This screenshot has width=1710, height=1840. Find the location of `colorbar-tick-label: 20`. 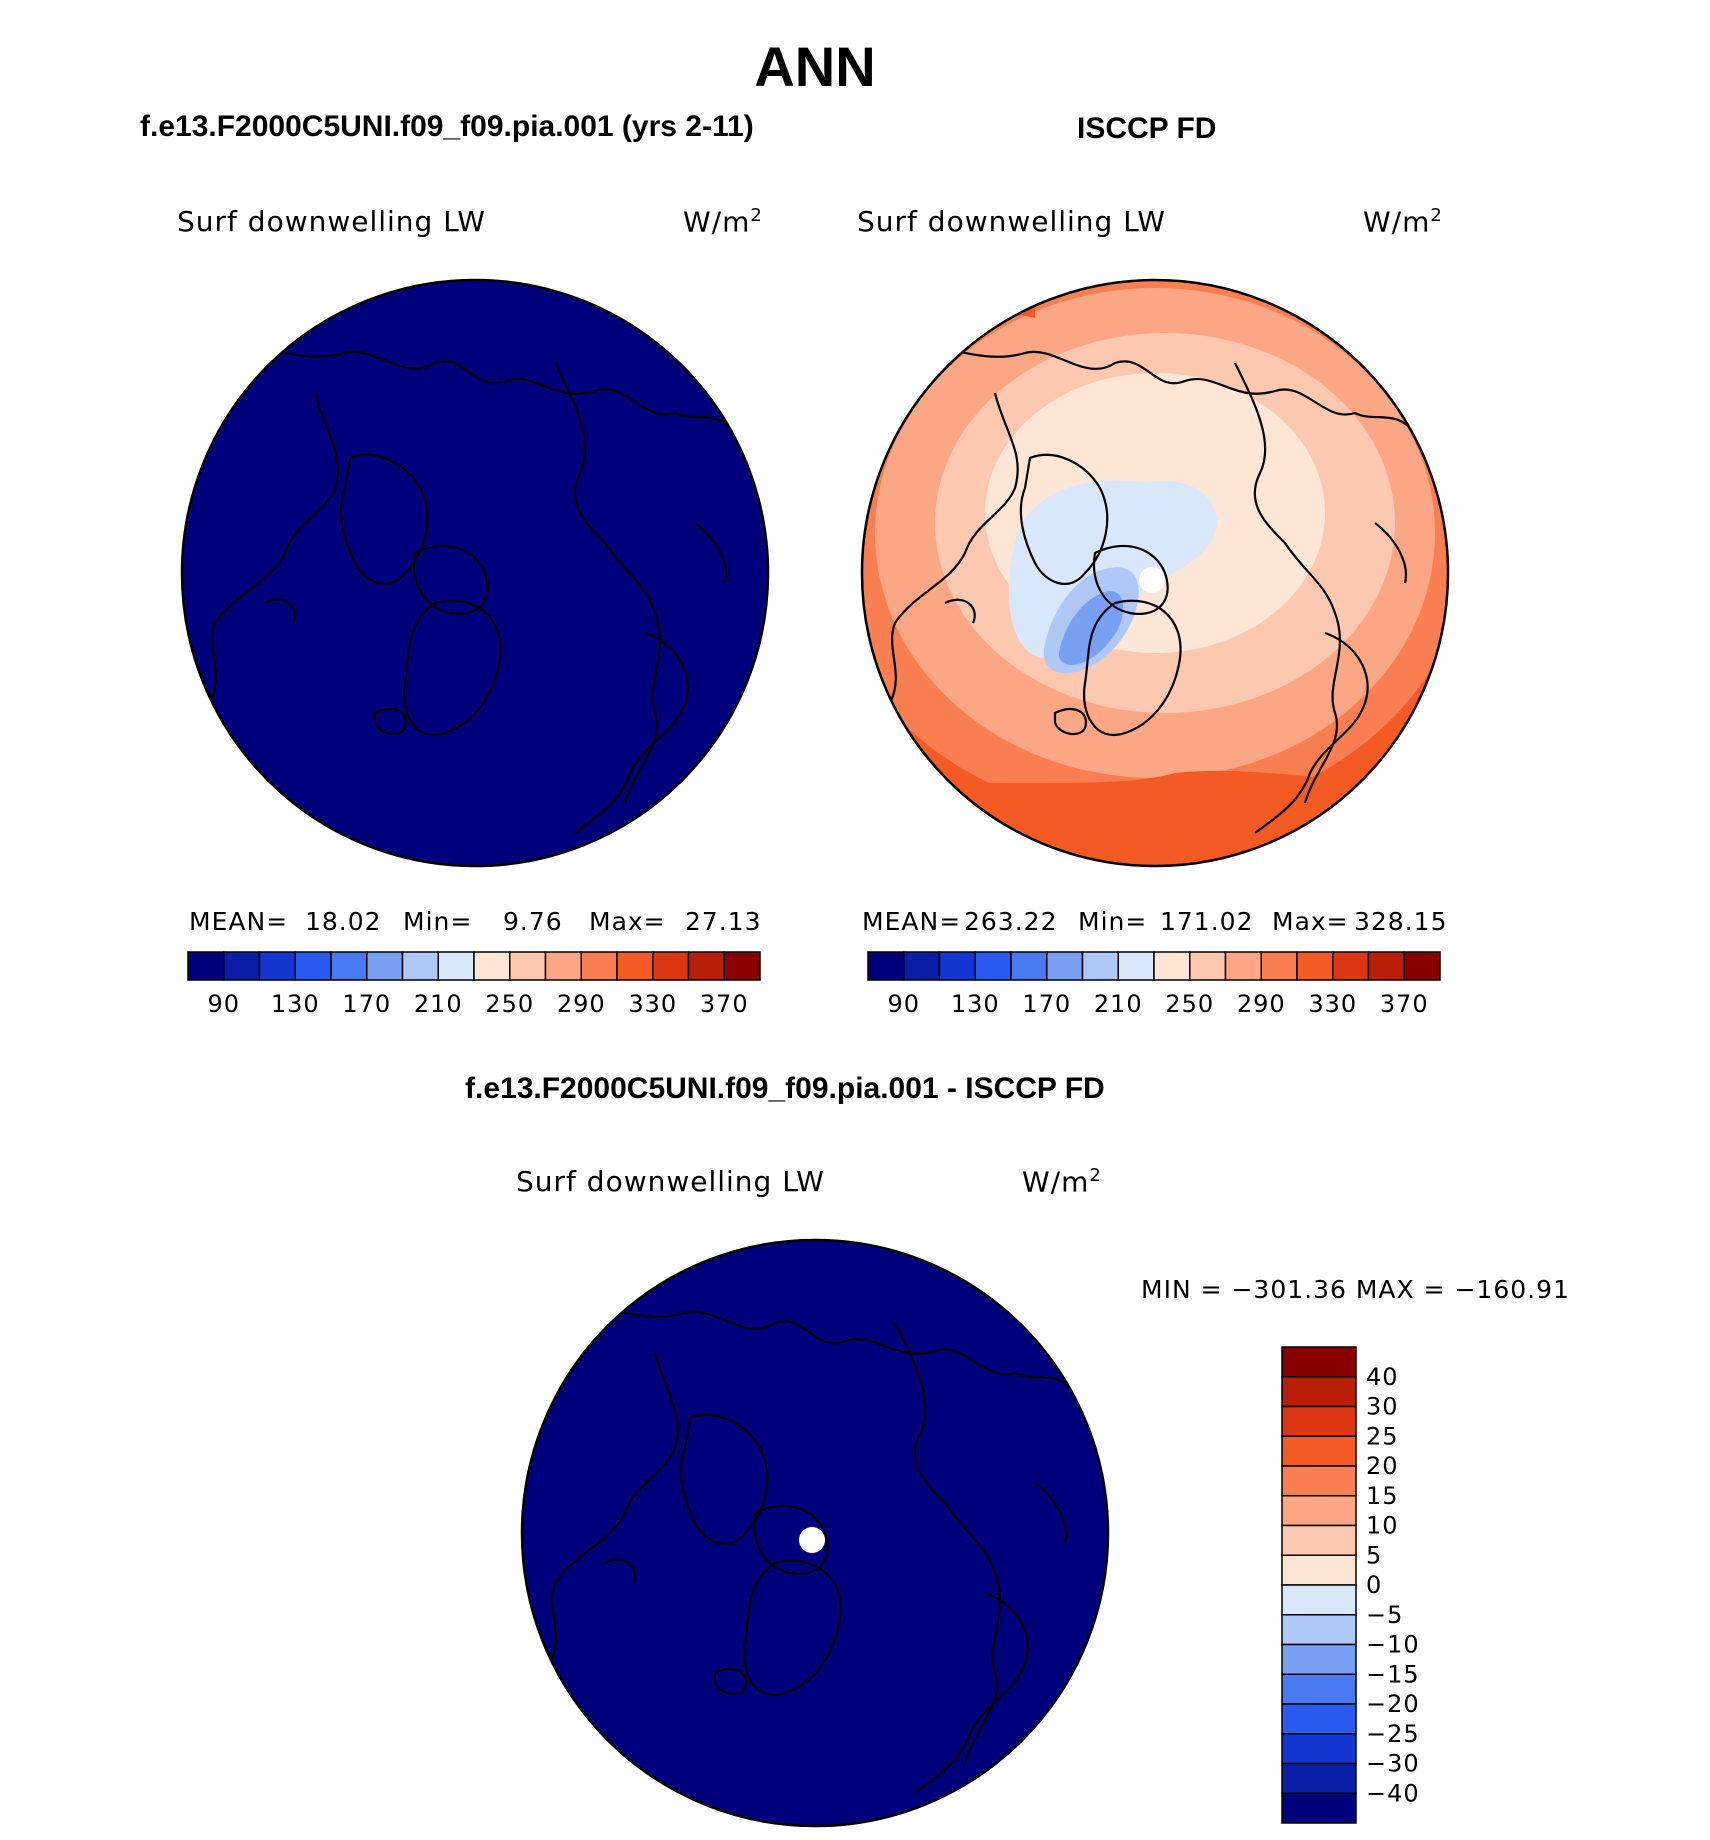

colorbar-tick-label: 20 is located at coordinates (1382, 1466).